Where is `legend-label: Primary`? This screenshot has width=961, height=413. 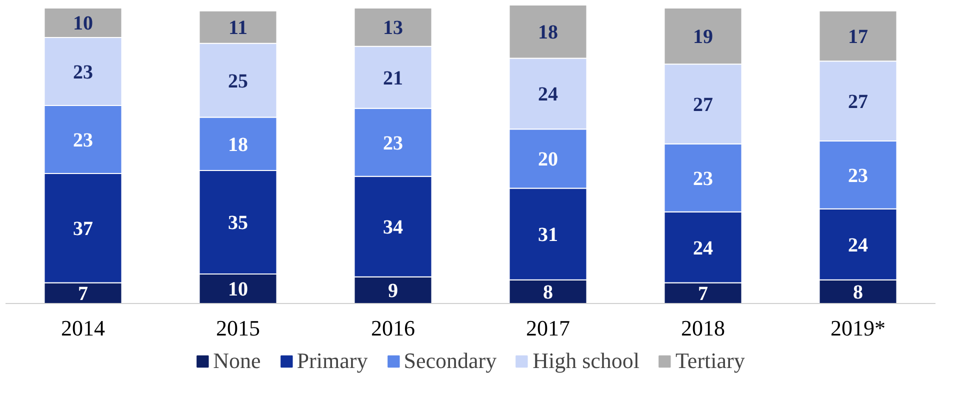 legend-label: Primary is located at coordinates (332, 361).